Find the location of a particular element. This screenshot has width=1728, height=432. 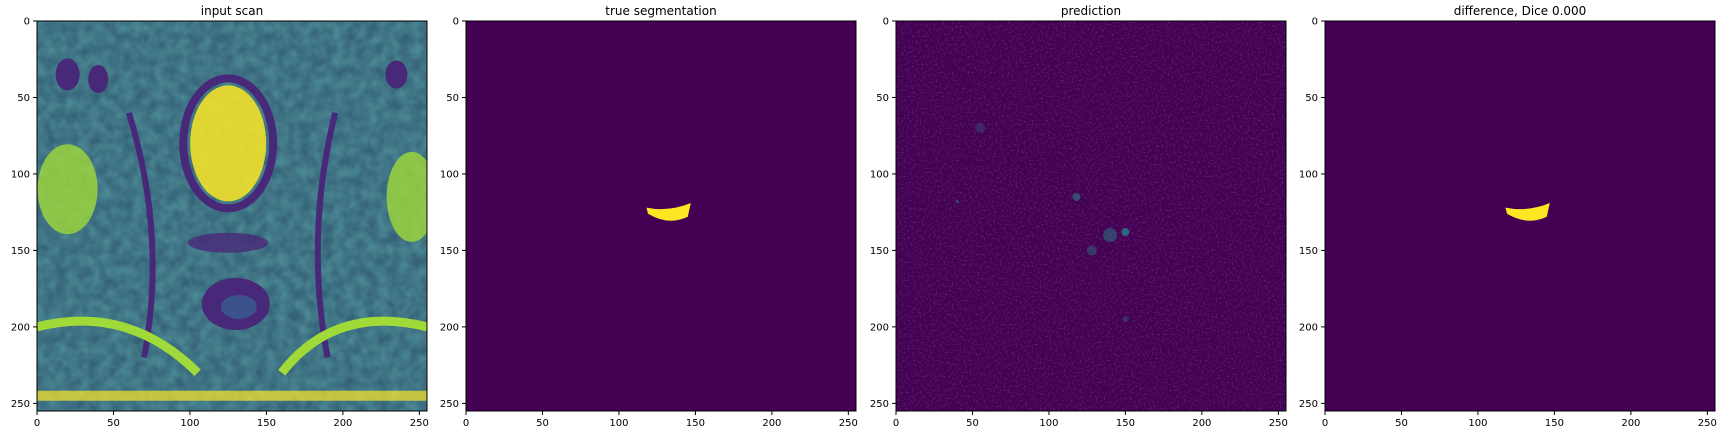

panel-title: difference, Dice 0.000 is located at coordinates (1520, 11).